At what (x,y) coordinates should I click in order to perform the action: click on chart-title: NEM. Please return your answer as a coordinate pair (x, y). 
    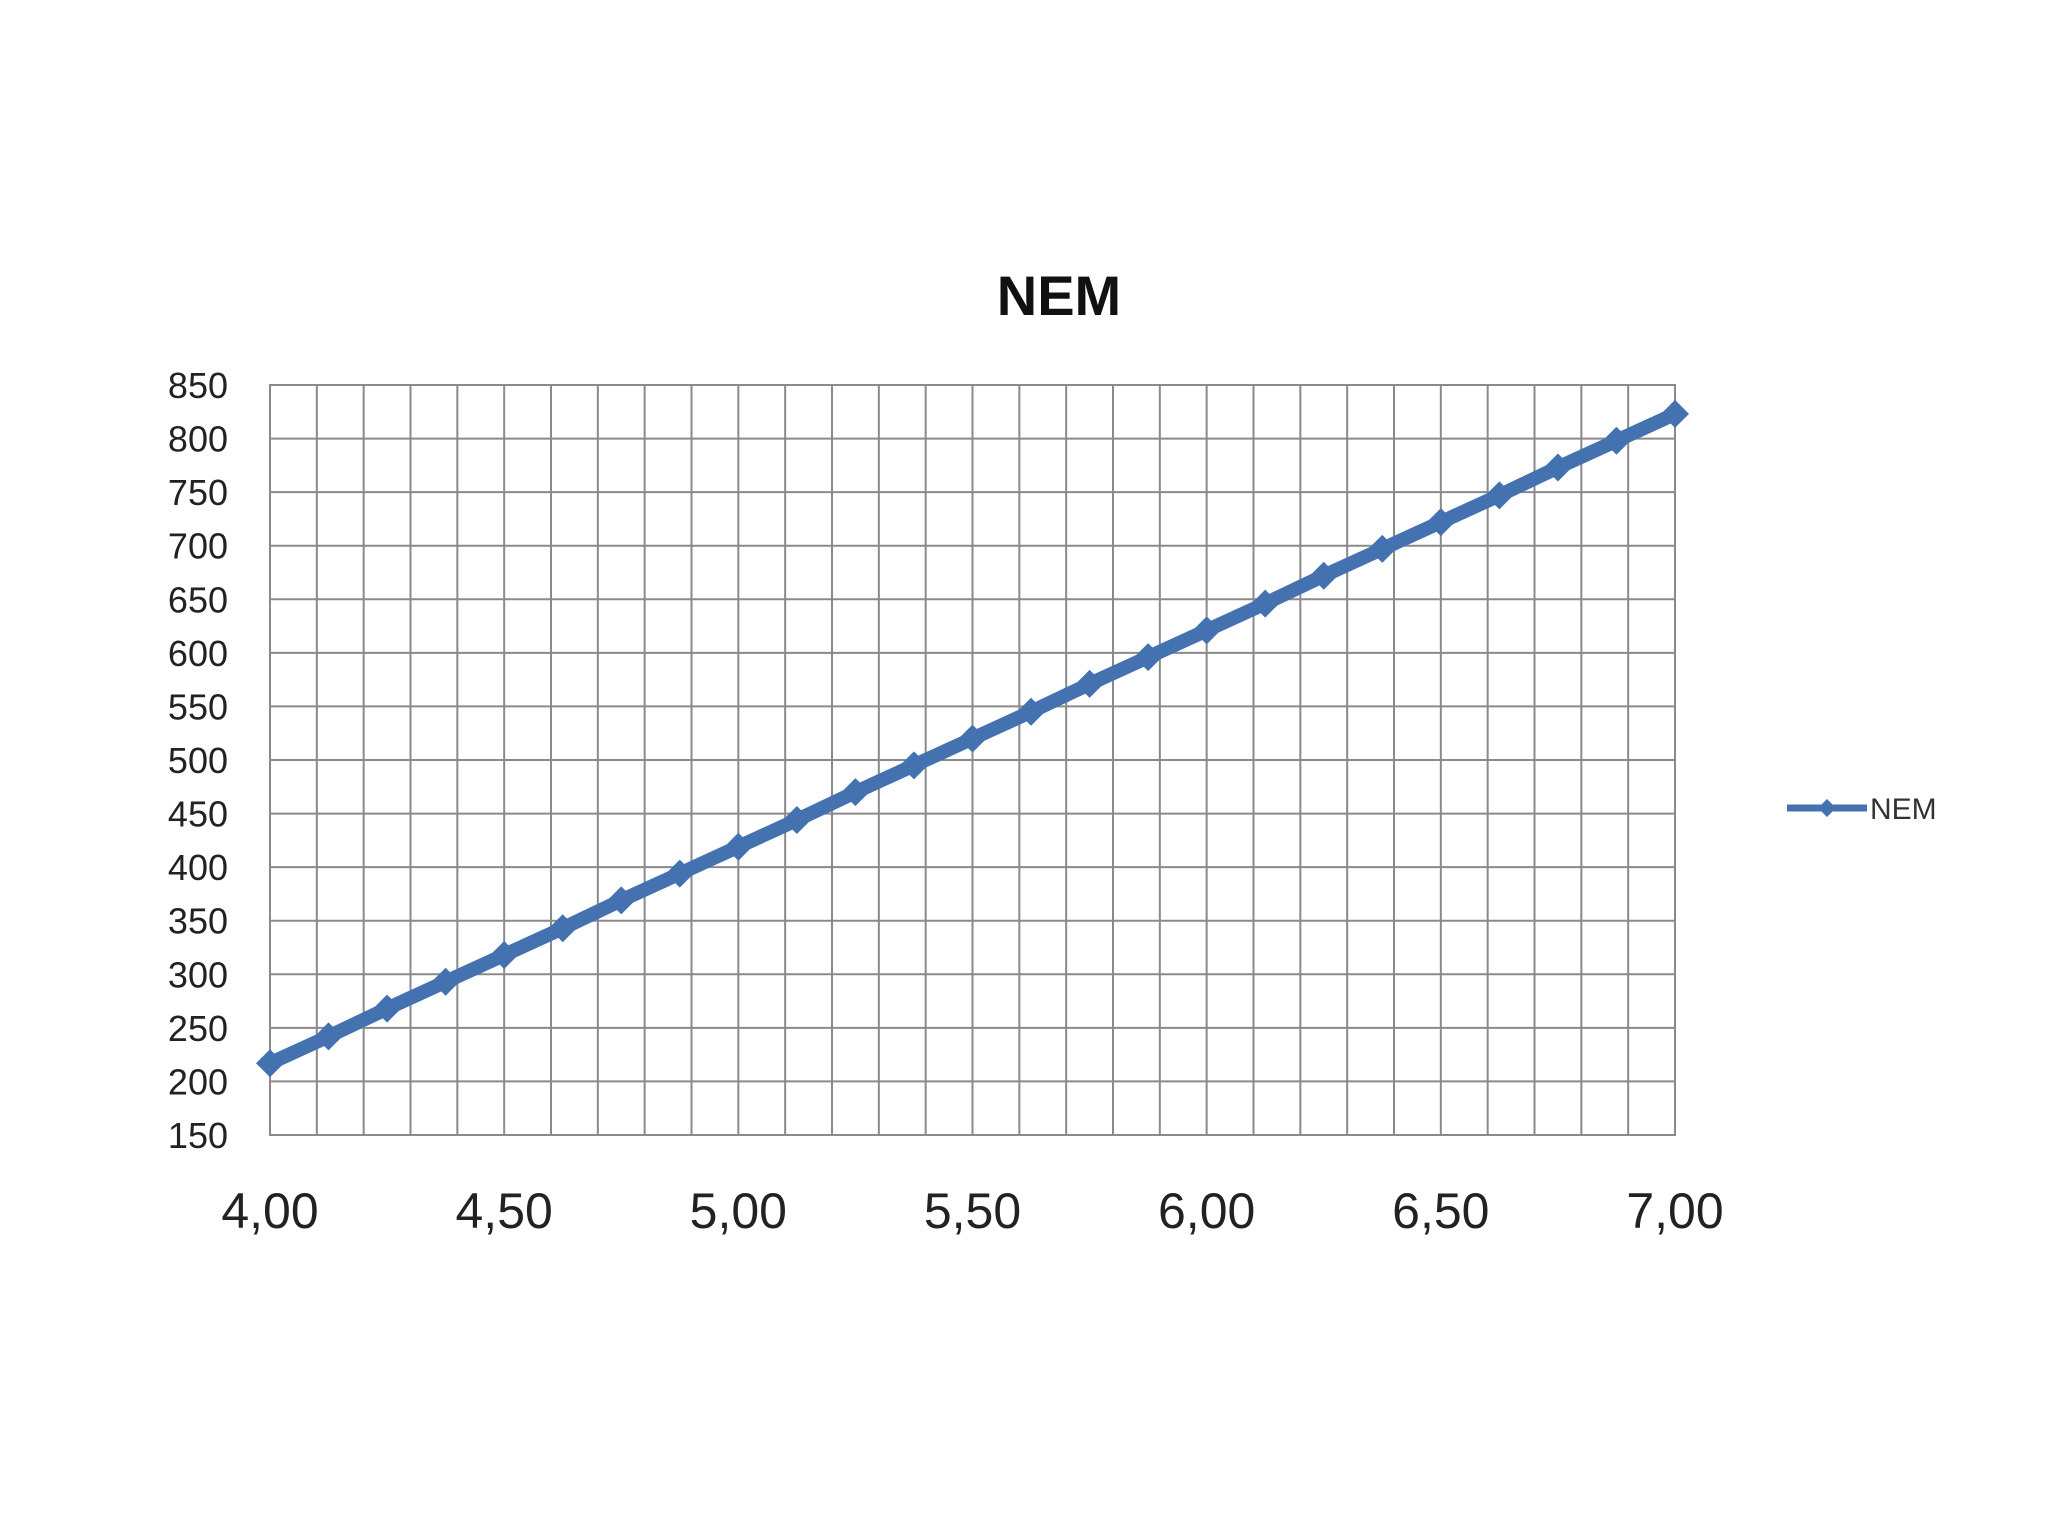
    Looking at the image, I should click on (1059, 295).